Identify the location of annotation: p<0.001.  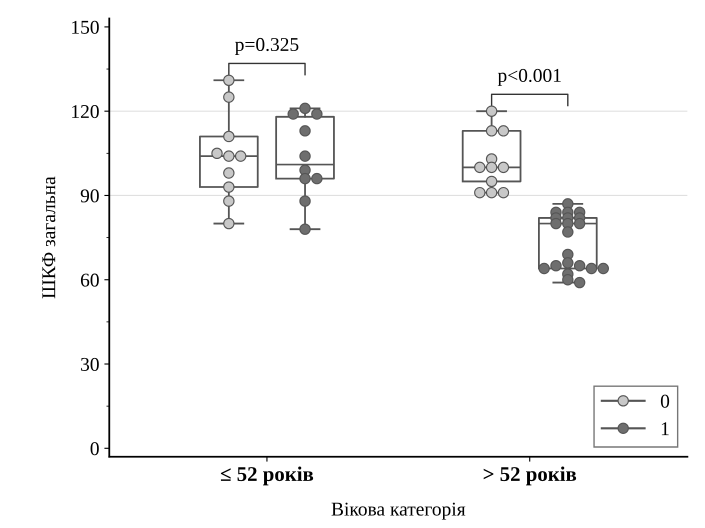
(529, 77).